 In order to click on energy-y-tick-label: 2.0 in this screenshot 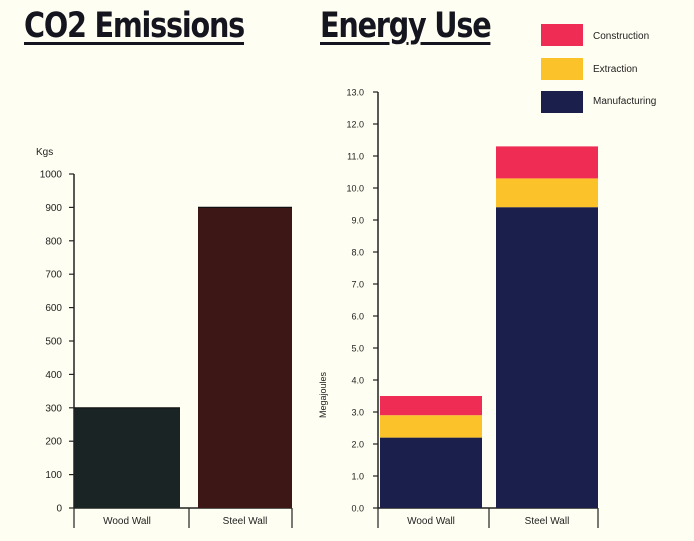, I will do `click(357, 445)`.